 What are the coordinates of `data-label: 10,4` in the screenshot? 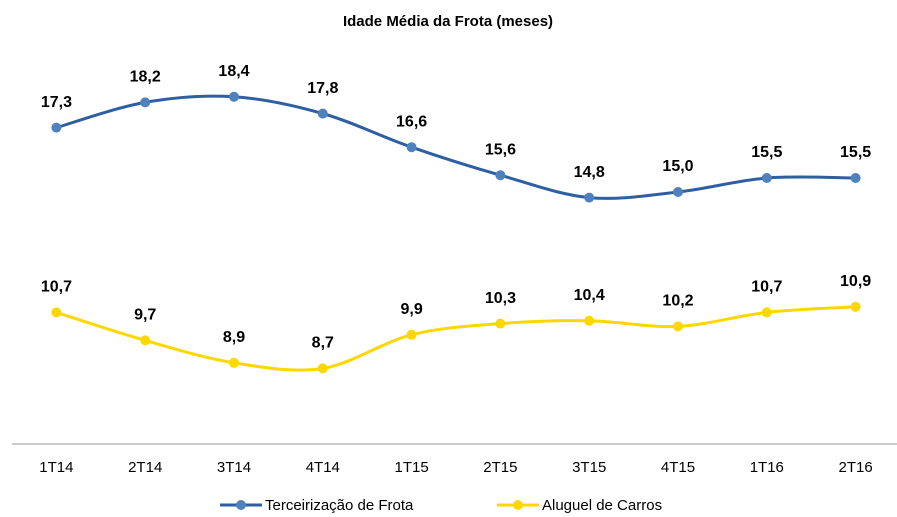 It's located at (589, 295).